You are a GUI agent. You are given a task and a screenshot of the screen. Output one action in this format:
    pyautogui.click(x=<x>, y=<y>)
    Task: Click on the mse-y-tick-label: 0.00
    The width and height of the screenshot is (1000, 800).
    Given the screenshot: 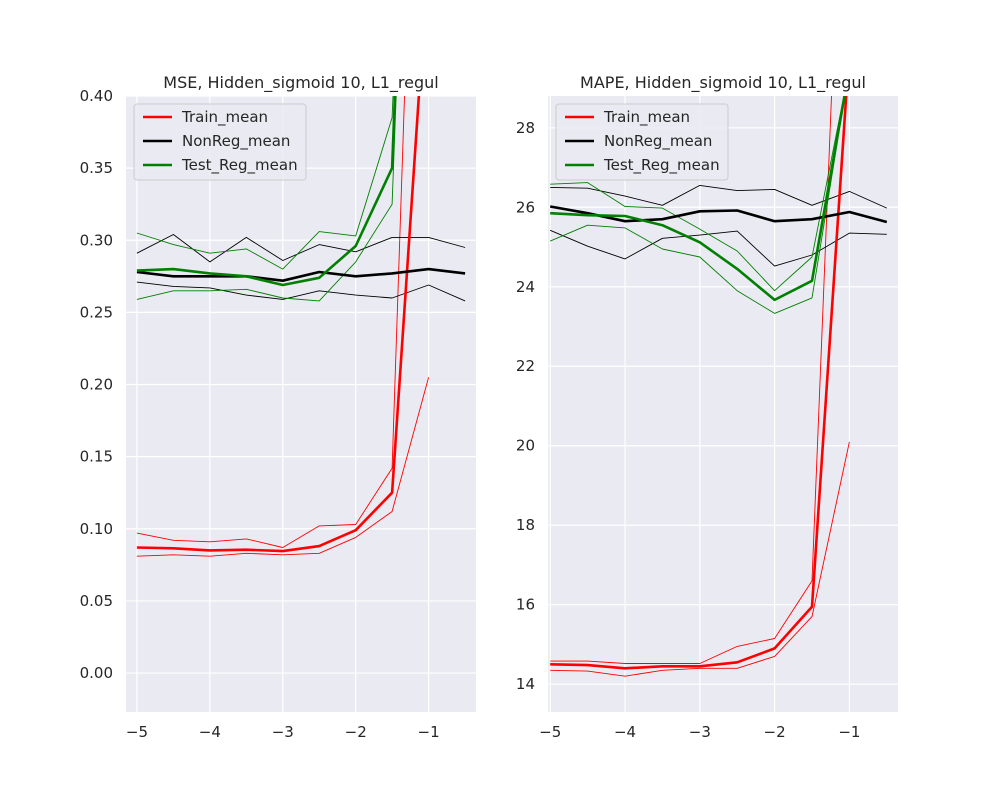 What is the action you would take?
    pyautogui.click(x=96, y=673)
    